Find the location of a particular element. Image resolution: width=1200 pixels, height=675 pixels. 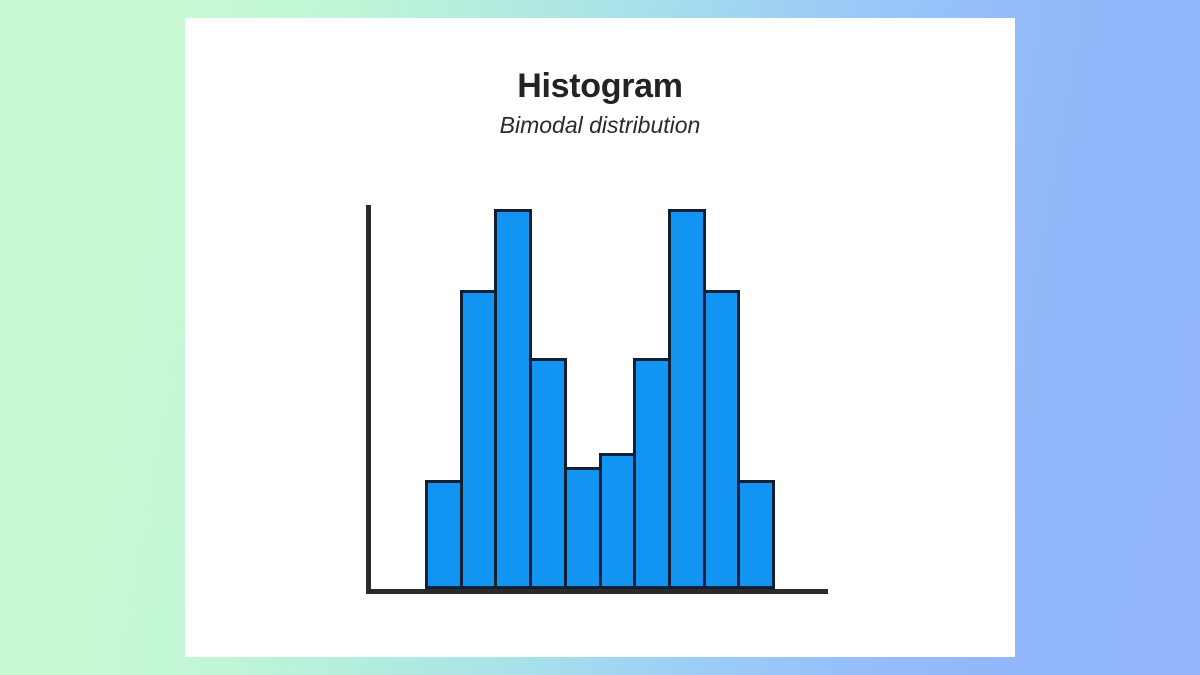

chart-title: Histogram is located at coordinates (600, 86).